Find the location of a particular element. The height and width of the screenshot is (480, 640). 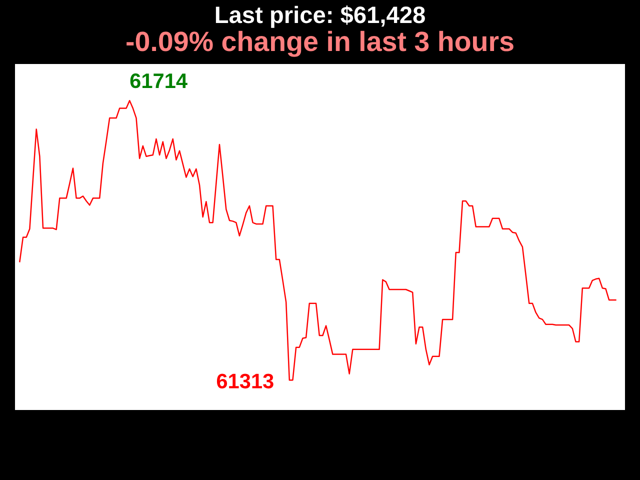

data-label: 61714 is located at coordinates (159, 80).